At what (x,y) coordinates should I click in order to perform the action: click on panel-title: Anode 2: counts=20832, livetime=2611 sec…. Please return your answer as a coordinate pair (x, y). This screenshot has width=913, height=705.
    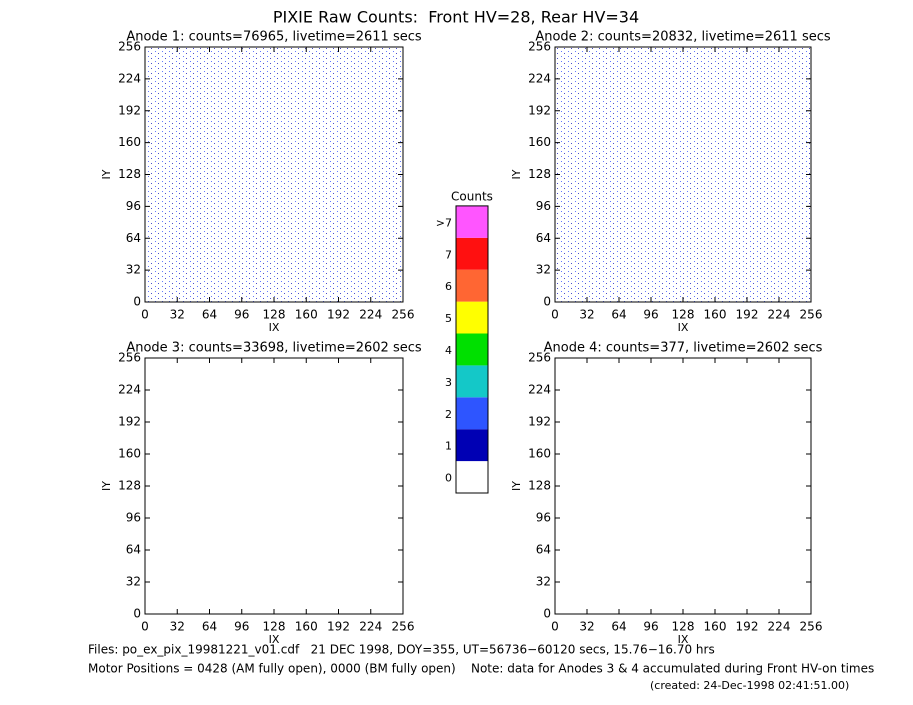
    Looking at the image, I should click on (683, 37).